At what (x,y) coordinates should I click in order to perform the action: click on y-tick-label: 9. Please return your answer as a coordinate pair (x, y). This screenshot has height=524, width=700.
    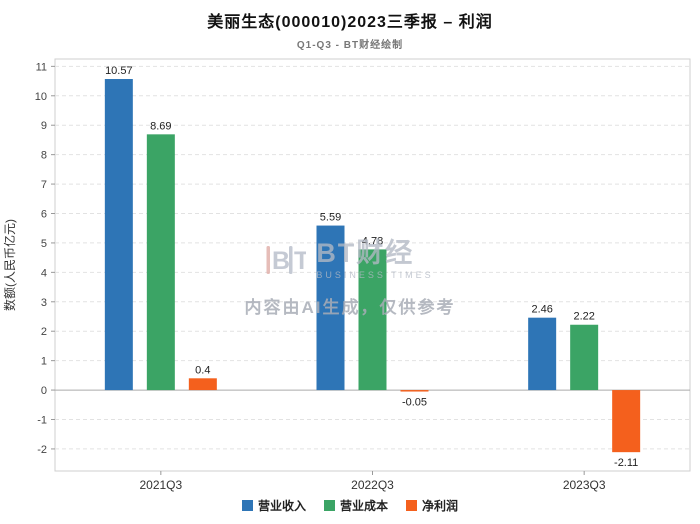
    Looking at the image, I should click on (44, 126).